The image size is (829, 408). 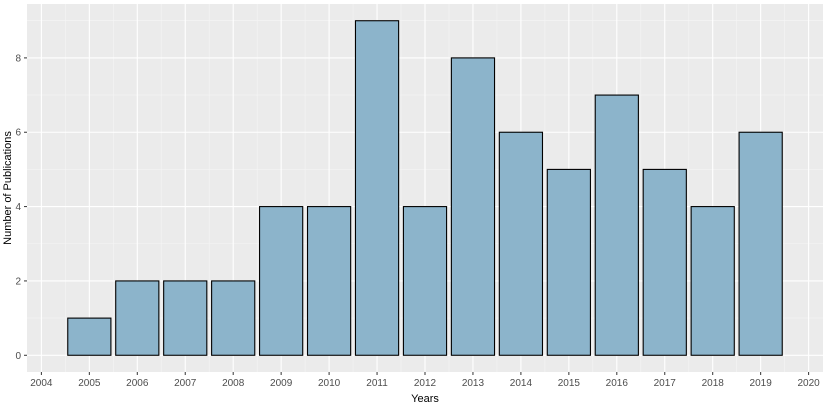 I want to click on x-tick-label: 2005, so click(x=89, y=383).